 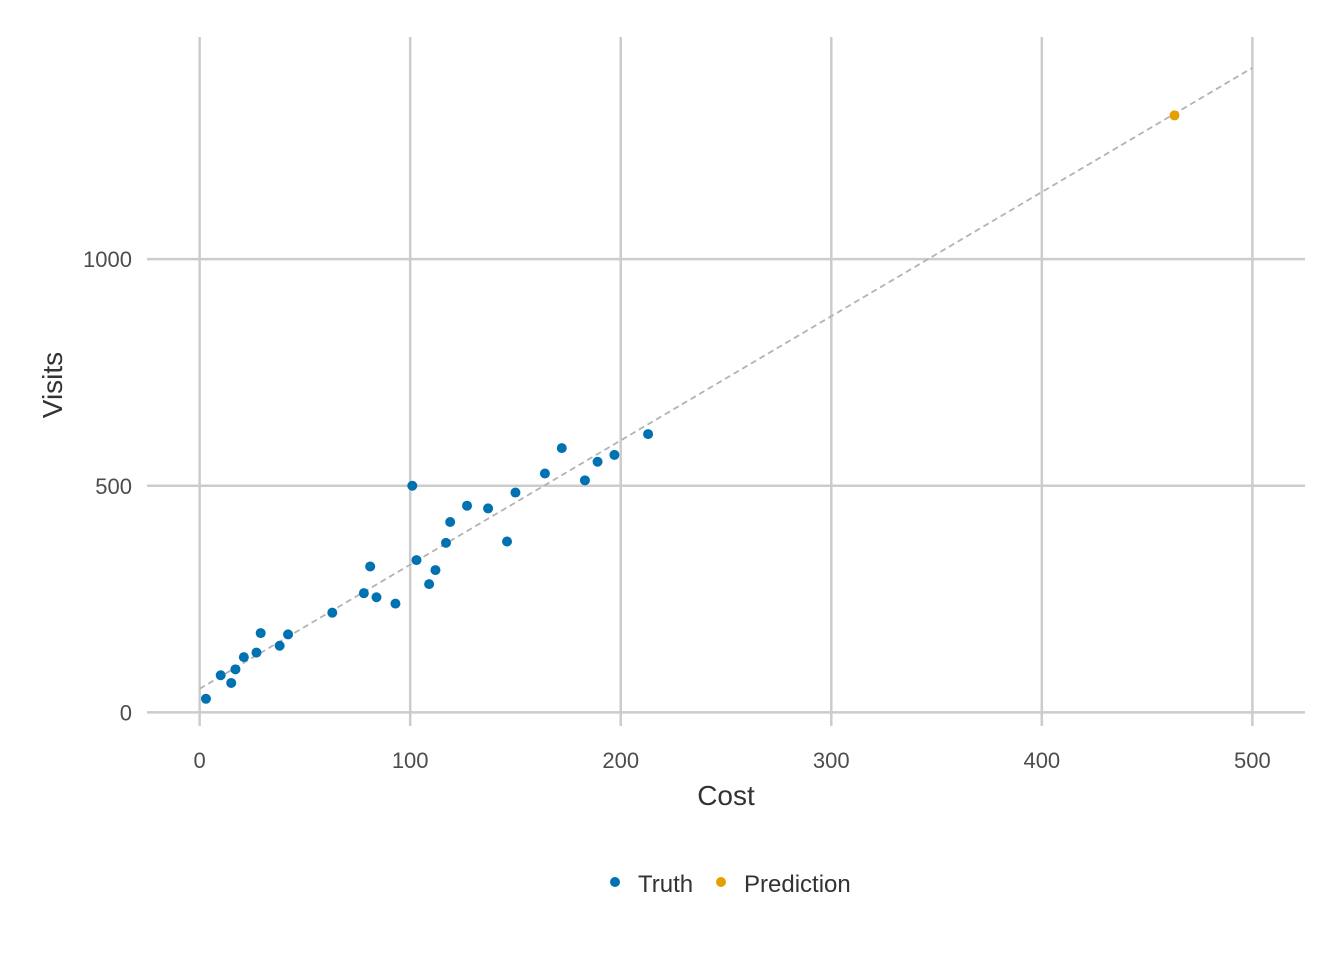 What do you see at coordinates (726, 795) in the screenshot?
I see `x-axis-title: Cost` at bounding box center [726, 795].